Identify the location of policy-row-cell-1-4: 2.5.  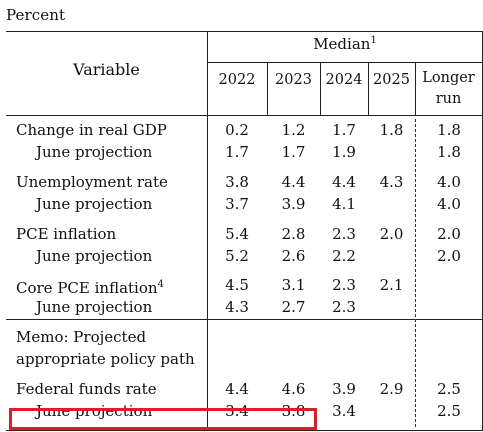
(449, 411).